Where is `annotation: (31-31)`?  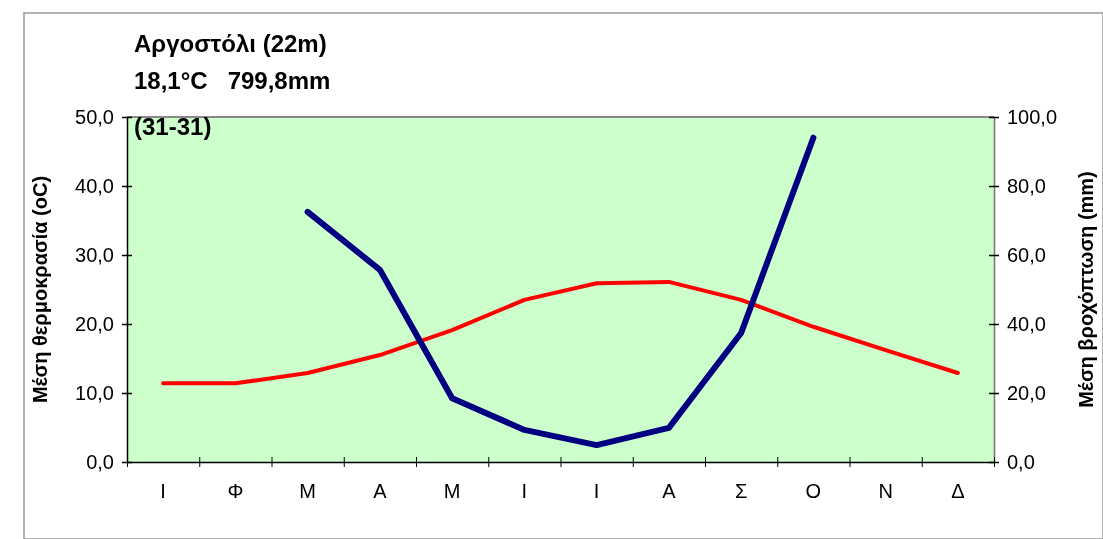
annotation: (31-31) is located at coordinates (173, 126).